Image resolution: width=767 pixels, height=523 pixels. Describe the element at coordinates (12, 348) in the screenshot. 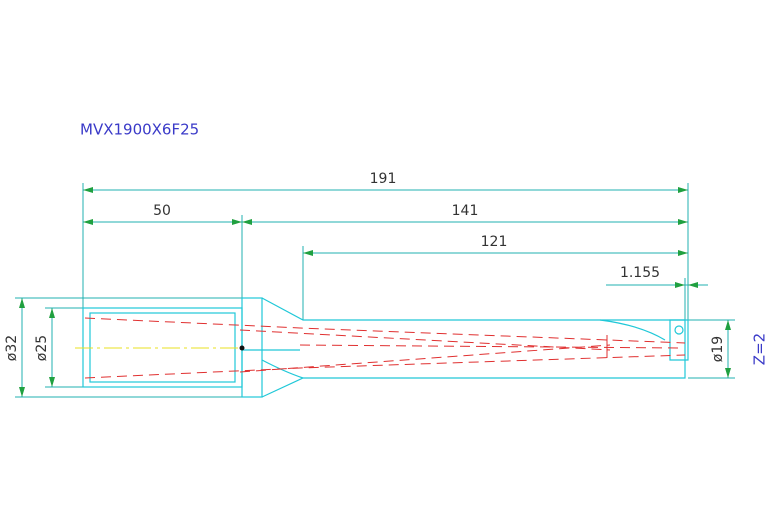

I see `dimension-label: ø32` at that location.